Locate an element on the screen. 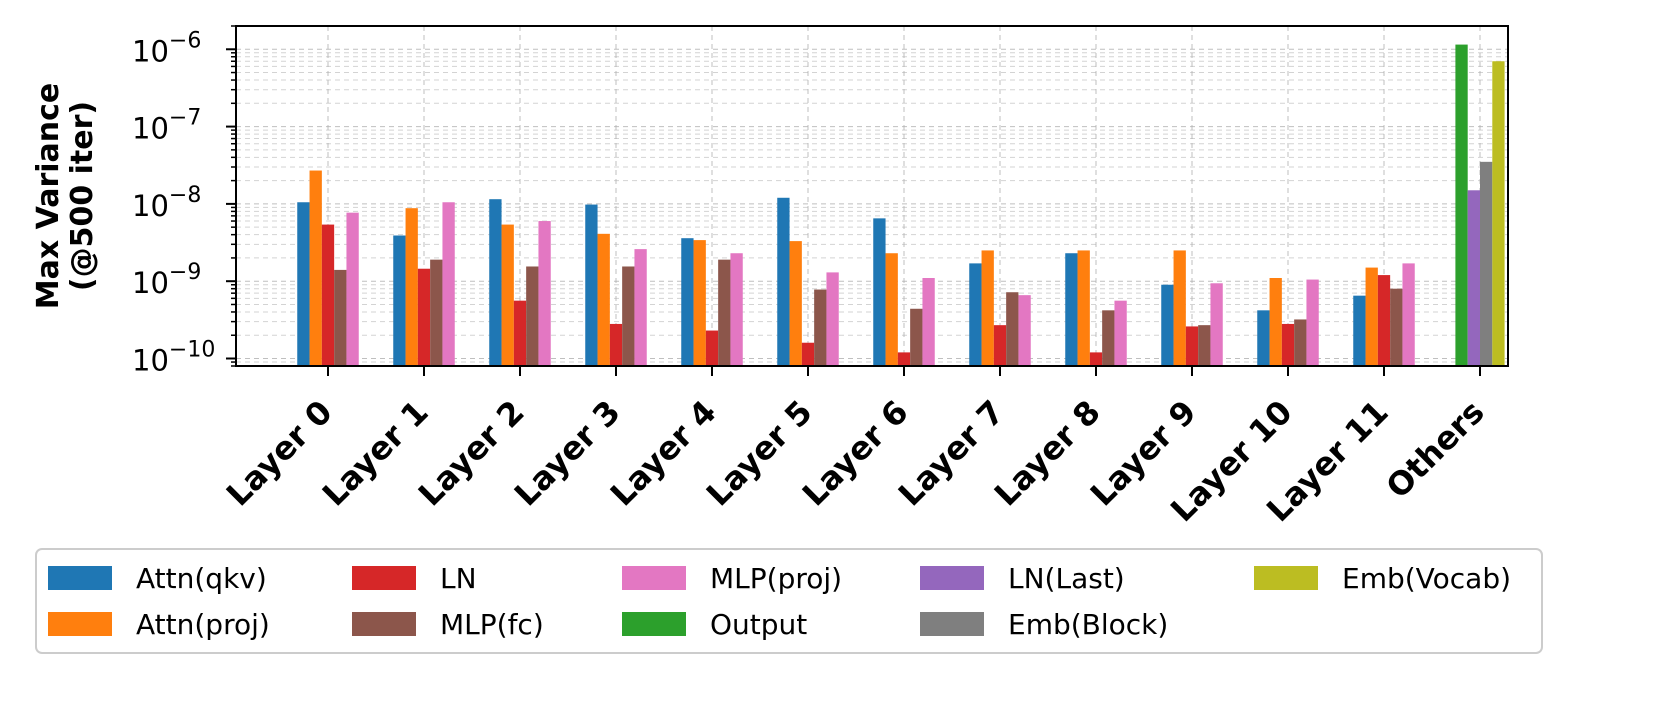 The image size is (1660, 719). bar-layer-7-mlp-fc- is located at coordinates (1012, 329).